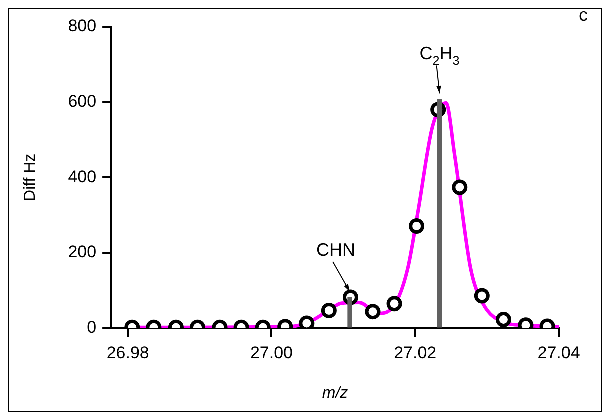 This screenshot has width=610, height=420. Describe the element at coordinates (82, 26) in the screenshot. I see `y-tick-label: 800` at that location.